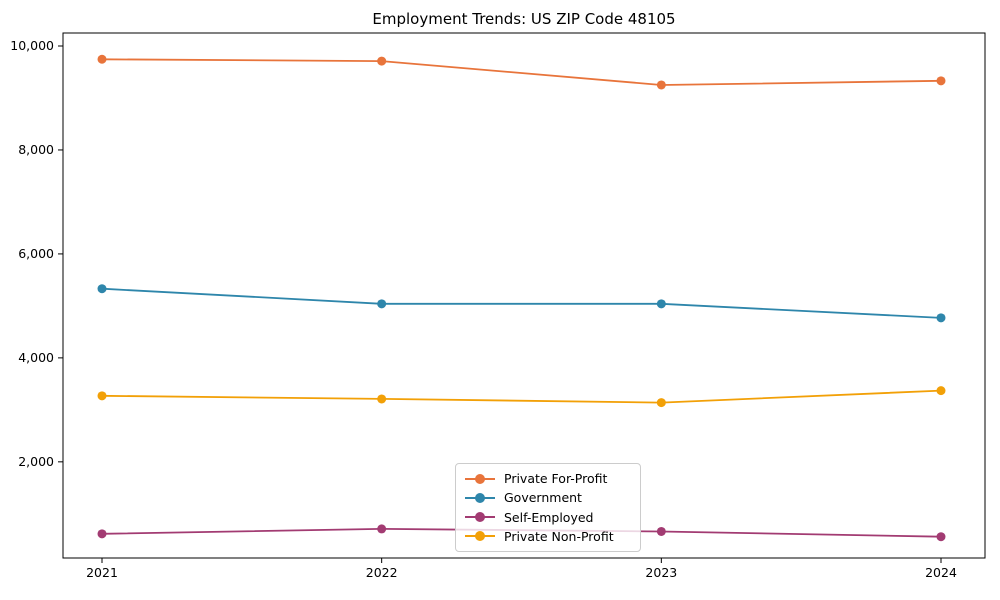 Image resolution: width=1000 pixels, height=600 pixels. Describe the element at coordinates (543, 498) in the screenshot. I see `legend-label: Government` at that location.